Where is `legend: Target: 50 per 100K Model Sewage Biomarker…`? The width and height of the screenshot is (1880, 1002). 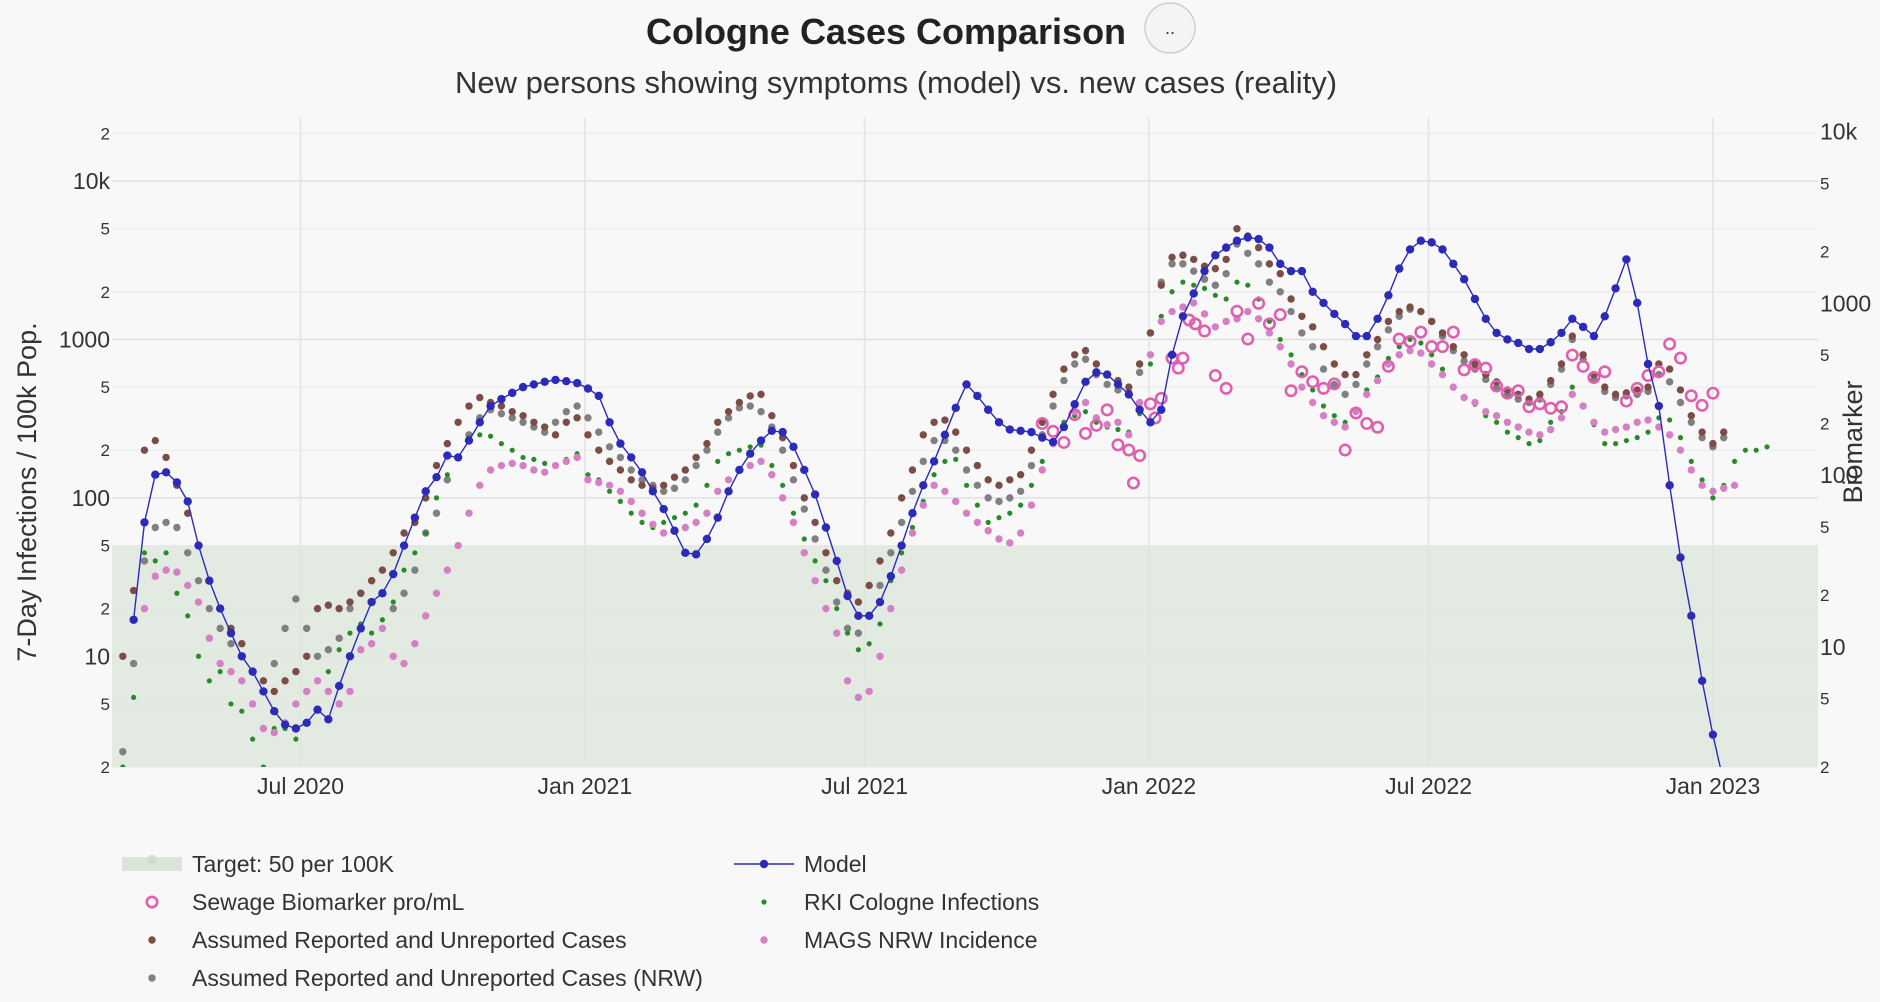
legend: Target: 50 per 100K Model Sewage Biomarker… is located at coordinates (580, 921).